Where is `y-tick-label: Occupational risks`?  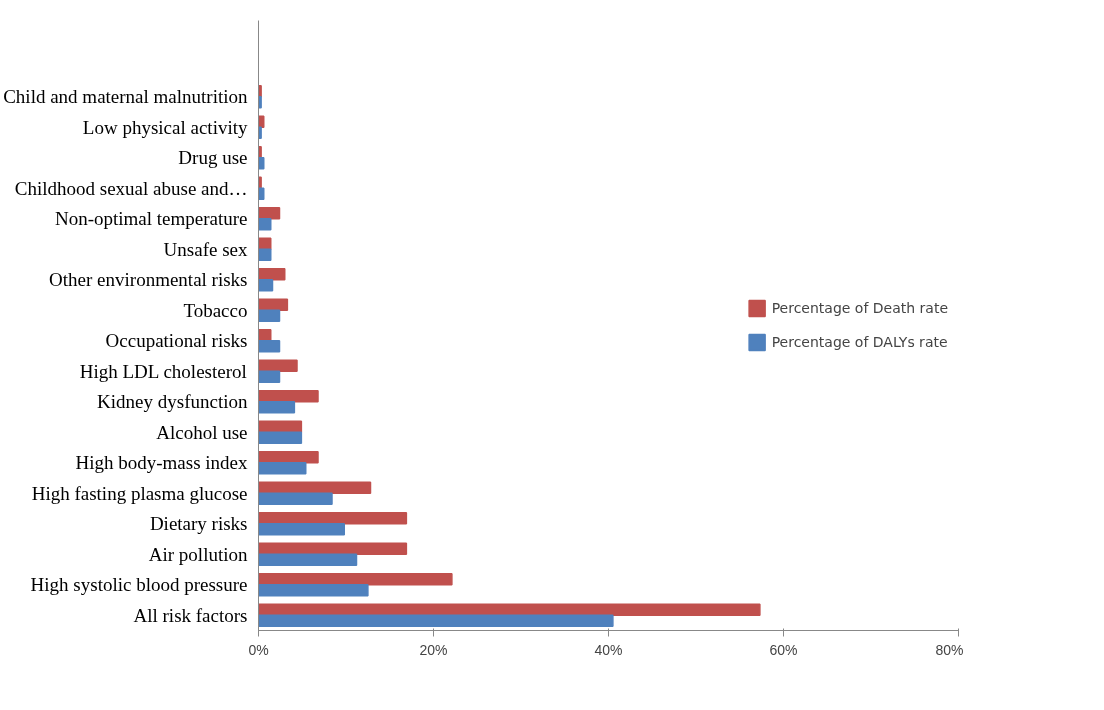
y-tick-label: Occupational risks is located at coordinates (176, 341).